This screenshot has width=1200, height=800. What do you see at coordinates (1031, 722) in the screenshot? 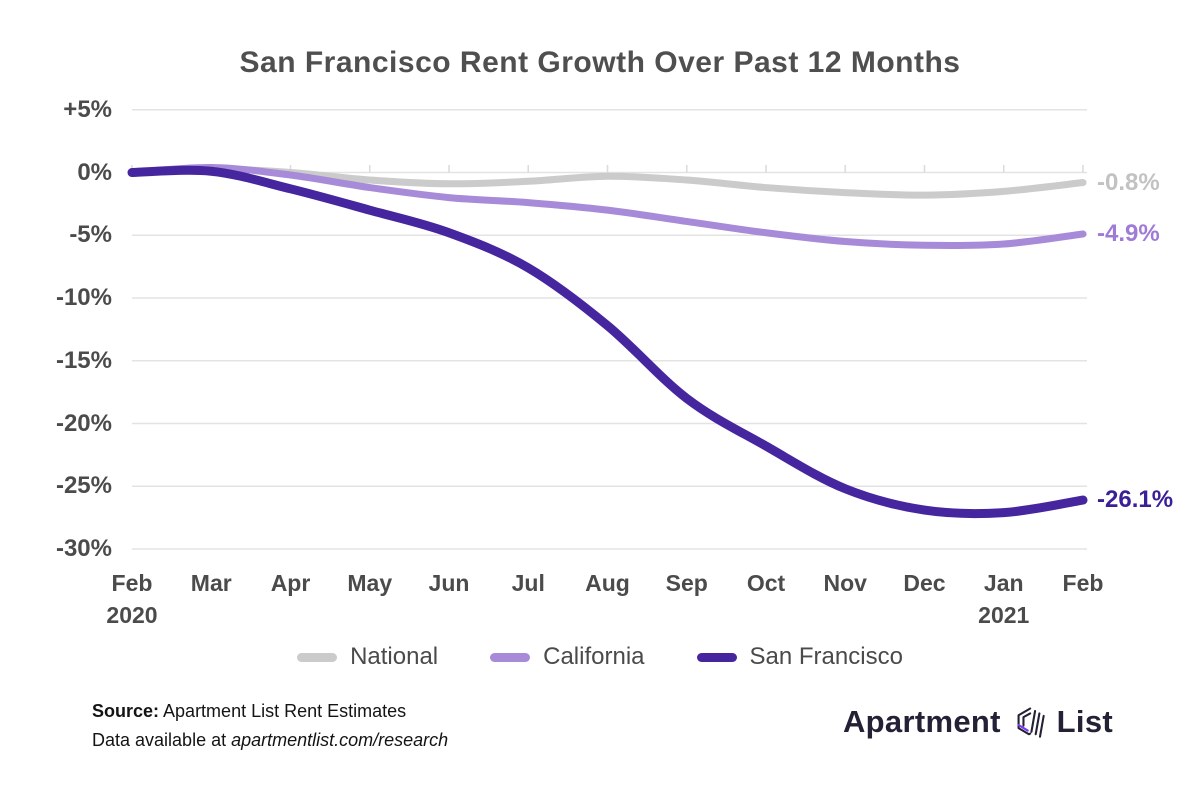
I see `apartment-list-house-icon` at bounding box center [1031, 722].